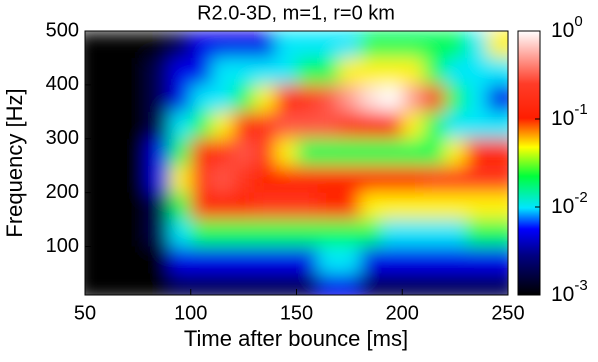  What do you see at coordinates (62, 192) in the screenshot?
I see `y-tick-label: 200` at bounding box center [62, 192].